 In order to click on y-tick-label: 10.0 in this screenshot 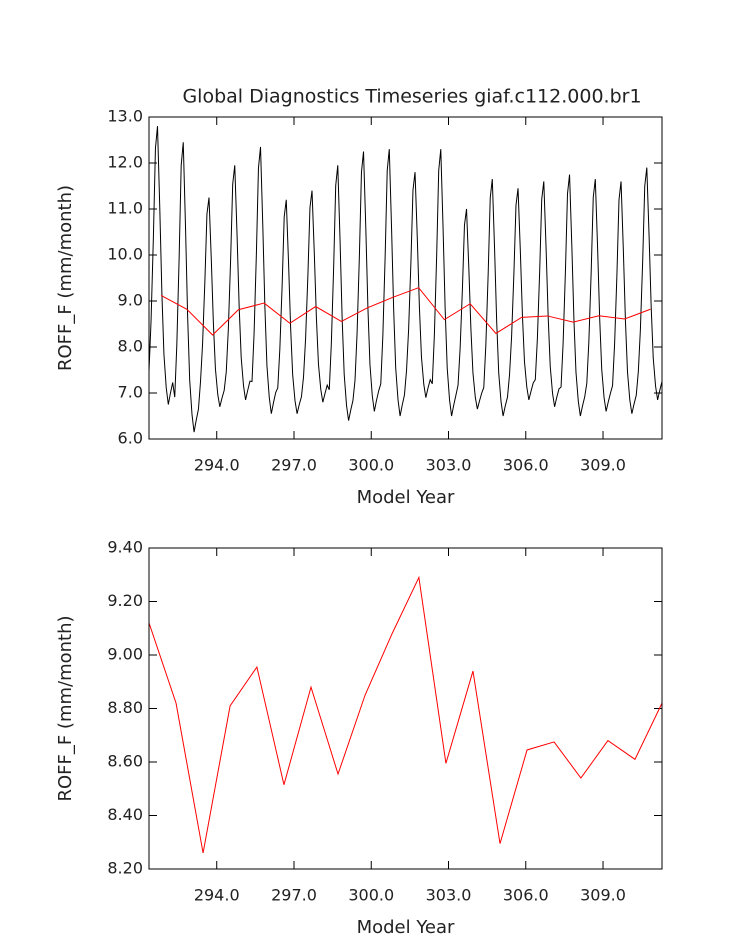, I will do `click(125, 254)`.